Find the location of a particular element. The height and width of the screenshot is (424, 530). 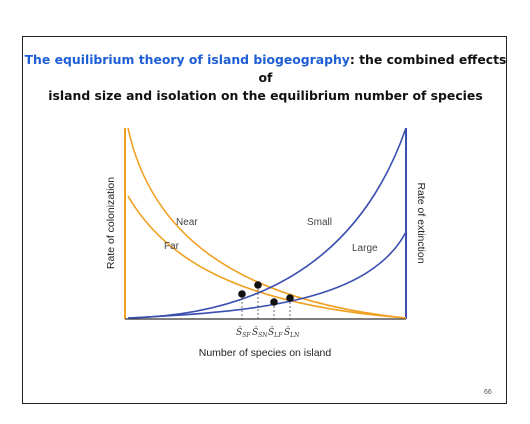

title-rest: : the combined effects of is located at coordinates (382, 68).